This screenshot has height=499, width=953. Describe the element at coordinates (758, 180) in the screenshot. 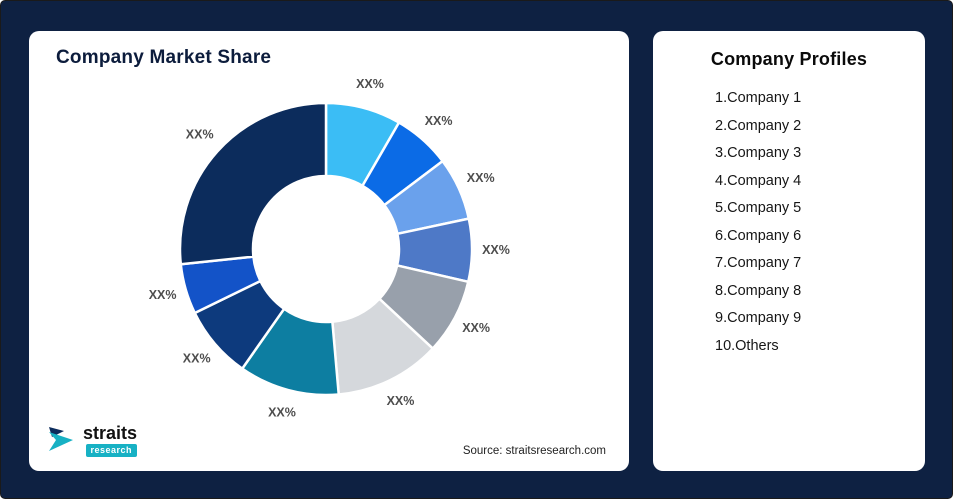

I see `company-profile-item: 4.Company 4` at that location.